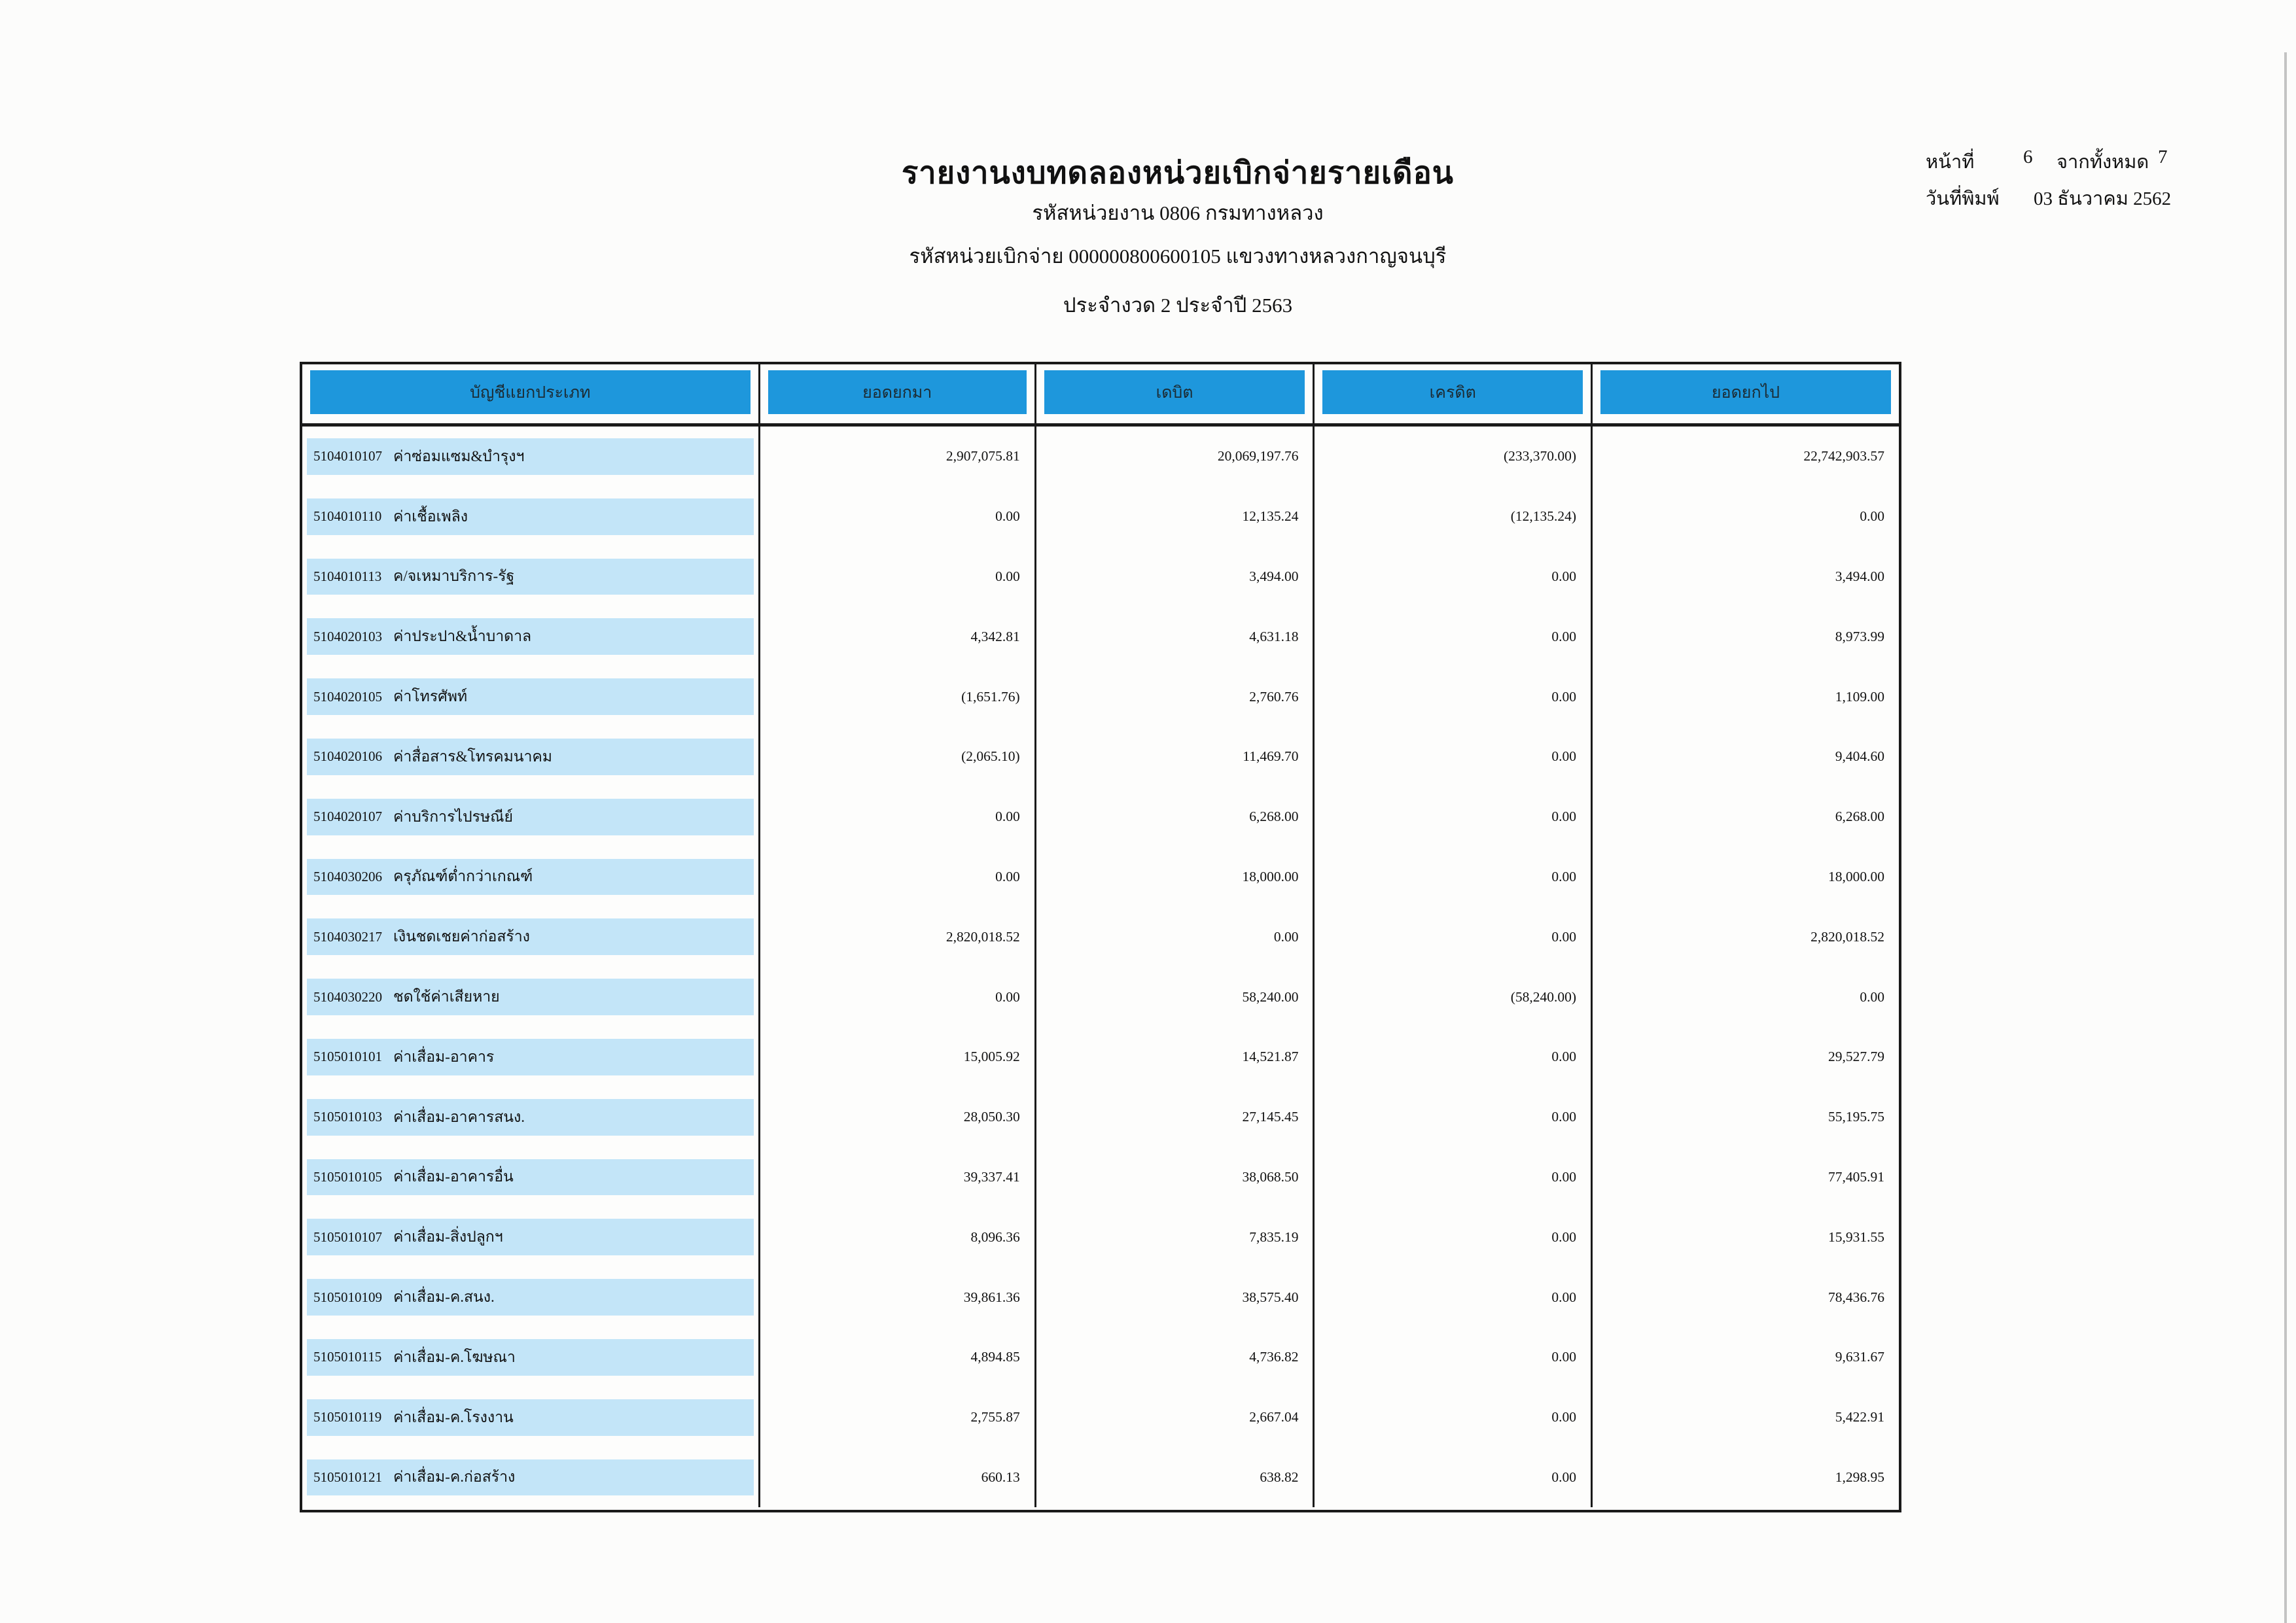 The height and width of the screenshot is (1623, 2296). What do you see at coordinates (1173, 1056) in the screenshot?
I see `debit-value: 14,521.87` at bounding box center [1173, 1056].